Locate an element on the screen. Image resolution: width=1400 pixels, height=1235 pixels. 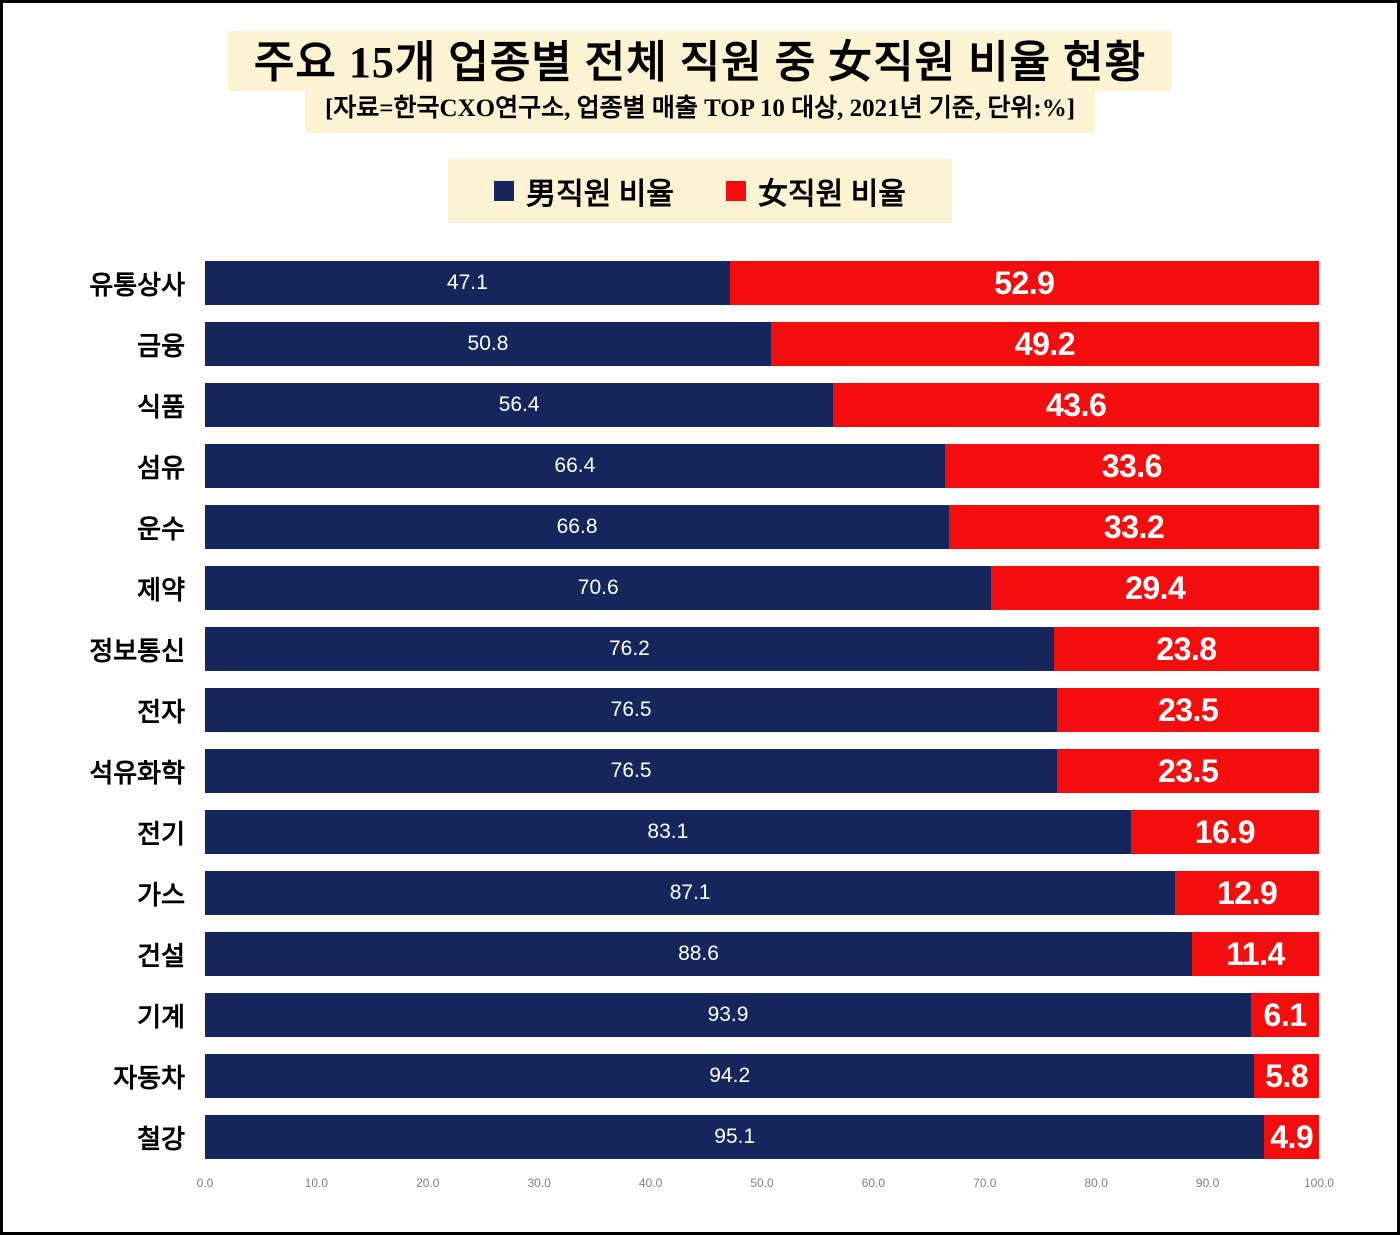
female-legend-swatch-icon is located at coordinates (736, 190).